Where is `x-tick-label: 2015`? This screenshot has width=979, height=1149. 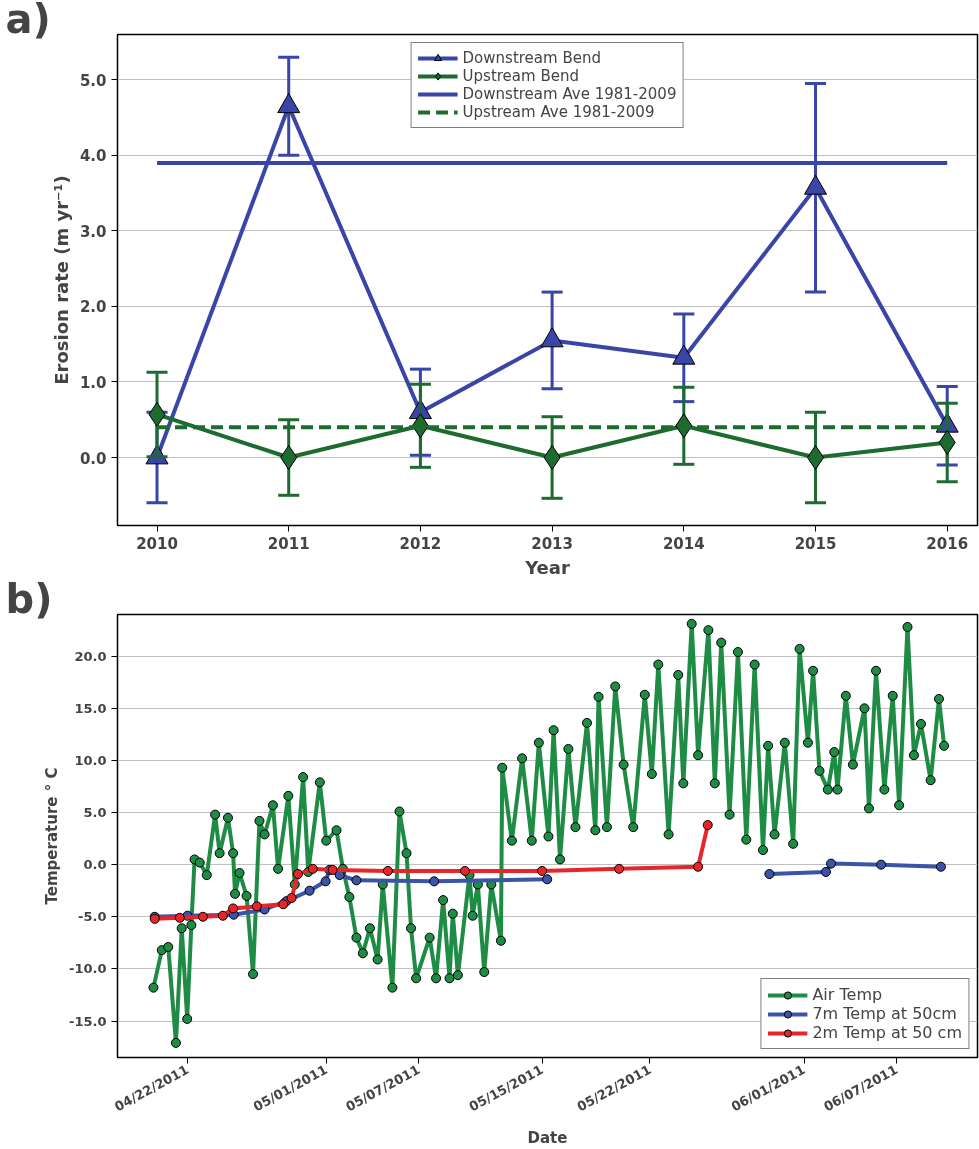
x-tick-label: 2015 is located at coordinates (815, 543).